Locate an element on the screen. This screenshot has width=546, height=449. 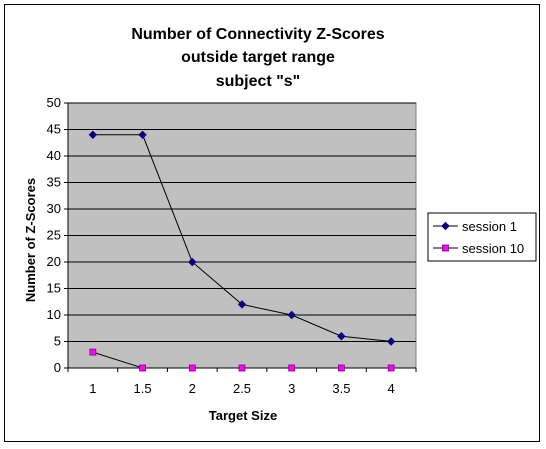
legend-entry-2: session 10 is located at coordinates (478, 248).